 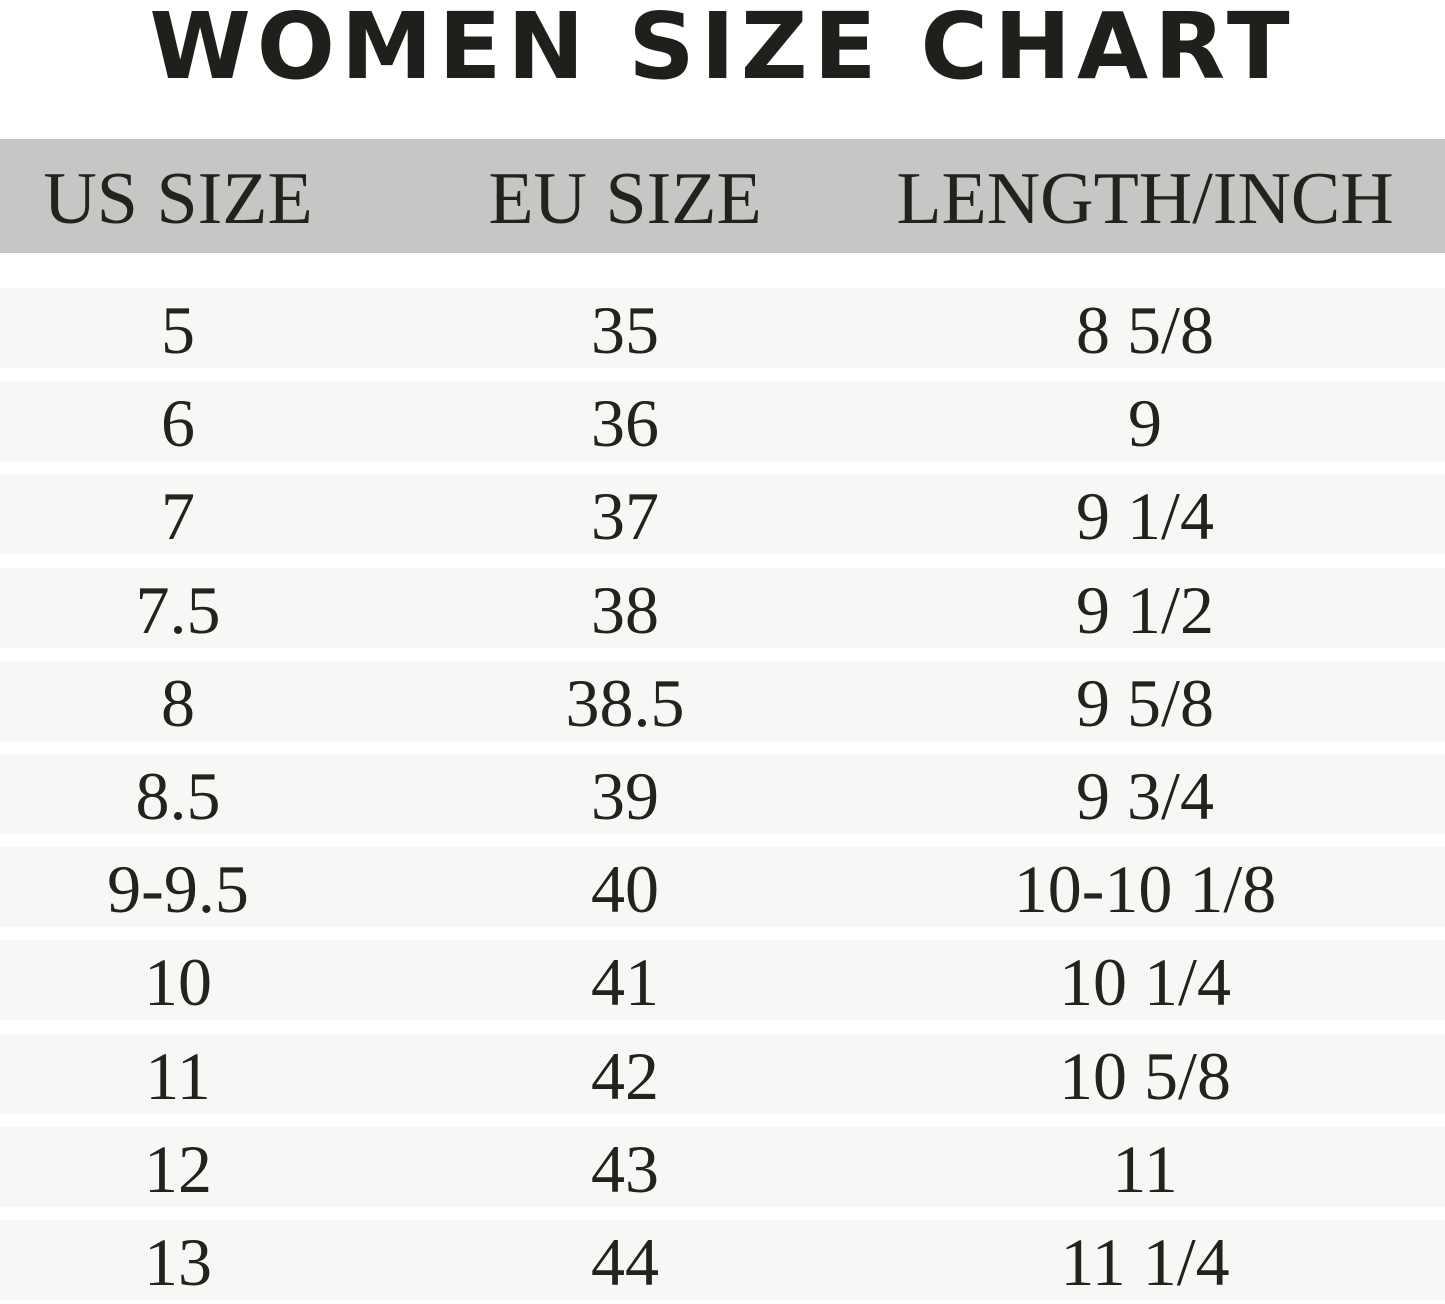 I want to click on length-cell: 9 1/4, so click(x=1145, y=516).